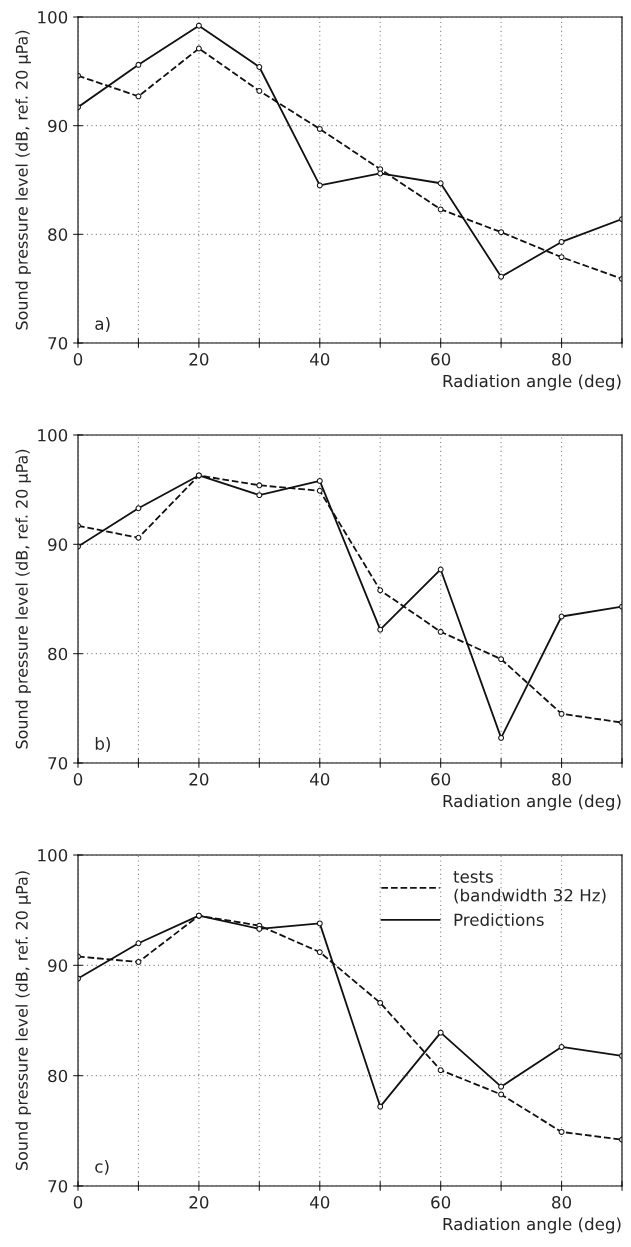 The height and width of the screenshot is (1247, 631). What do you see at coordinates (102, 1167) in the screenshot?
I see `annotation: c)` at bounding box center [102, 1167].